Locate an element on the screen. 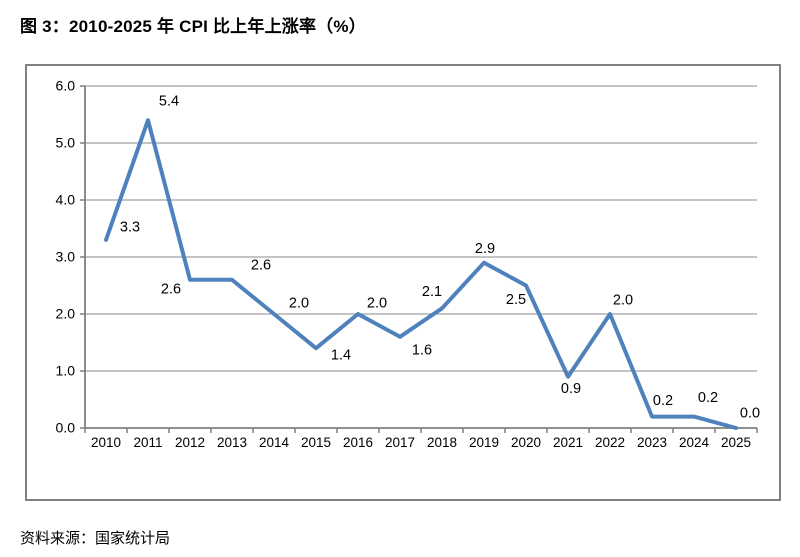  x-axis-label: 2021 is located at coordinates (568, 442).